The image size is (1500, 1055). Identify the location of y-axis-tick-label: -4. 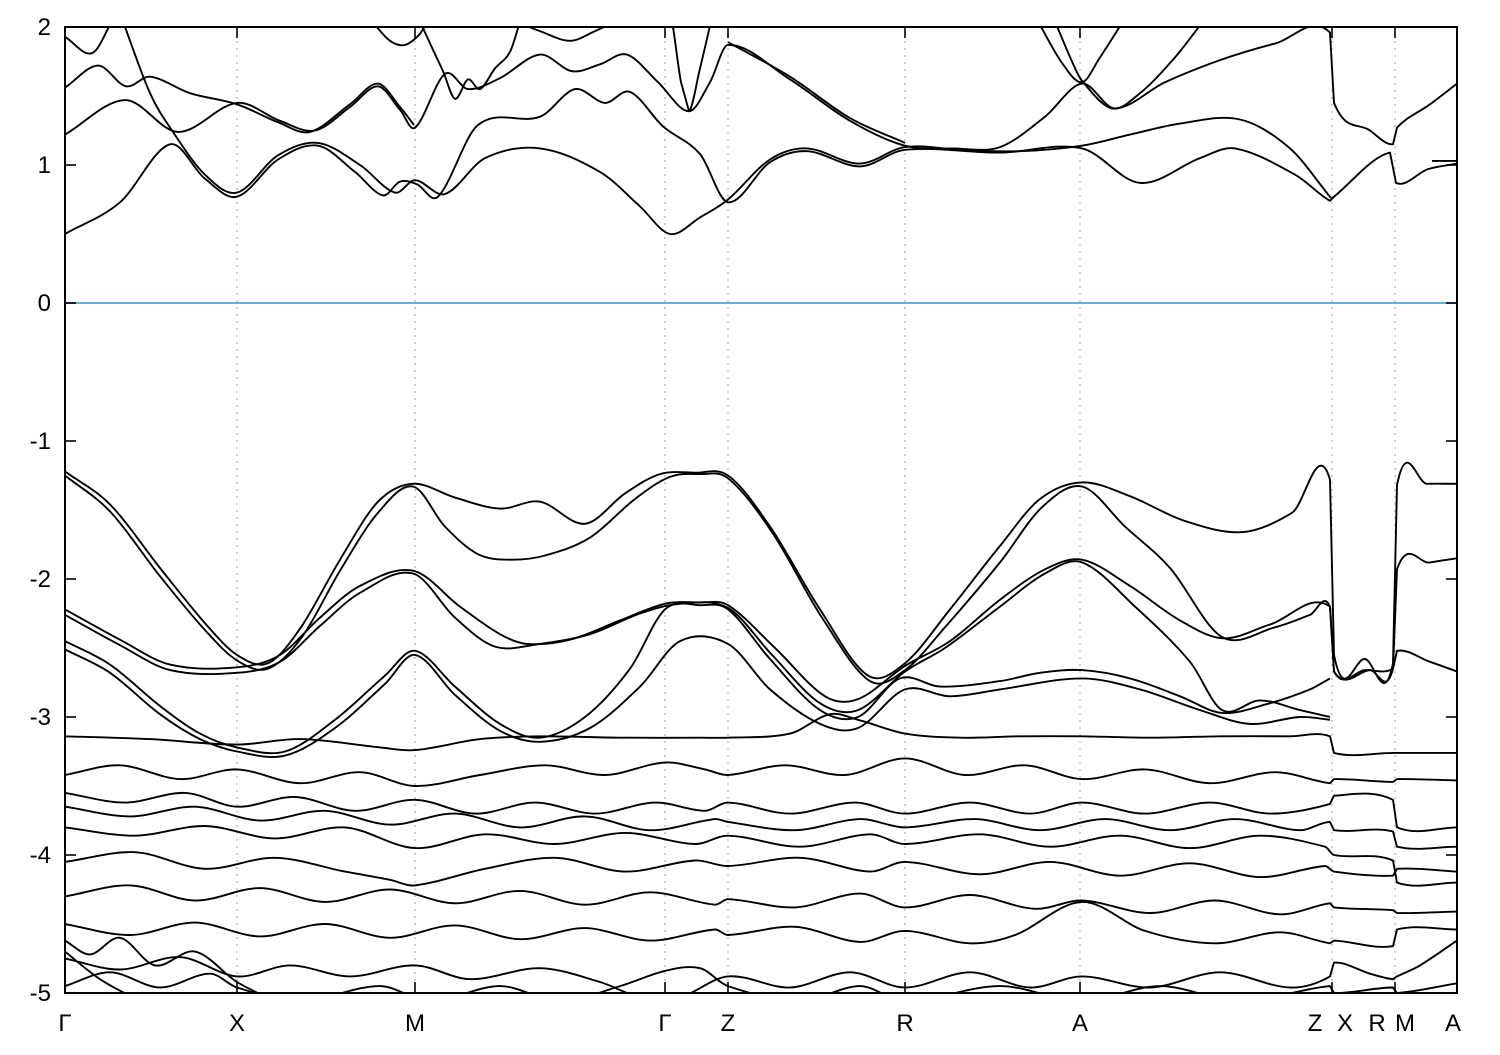
(40, 855).